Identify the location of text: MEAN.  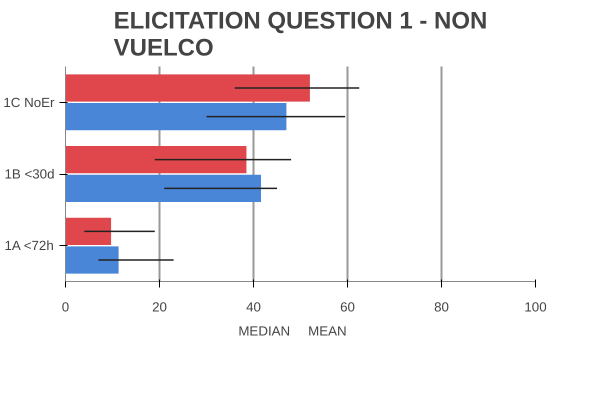
(327, 331).